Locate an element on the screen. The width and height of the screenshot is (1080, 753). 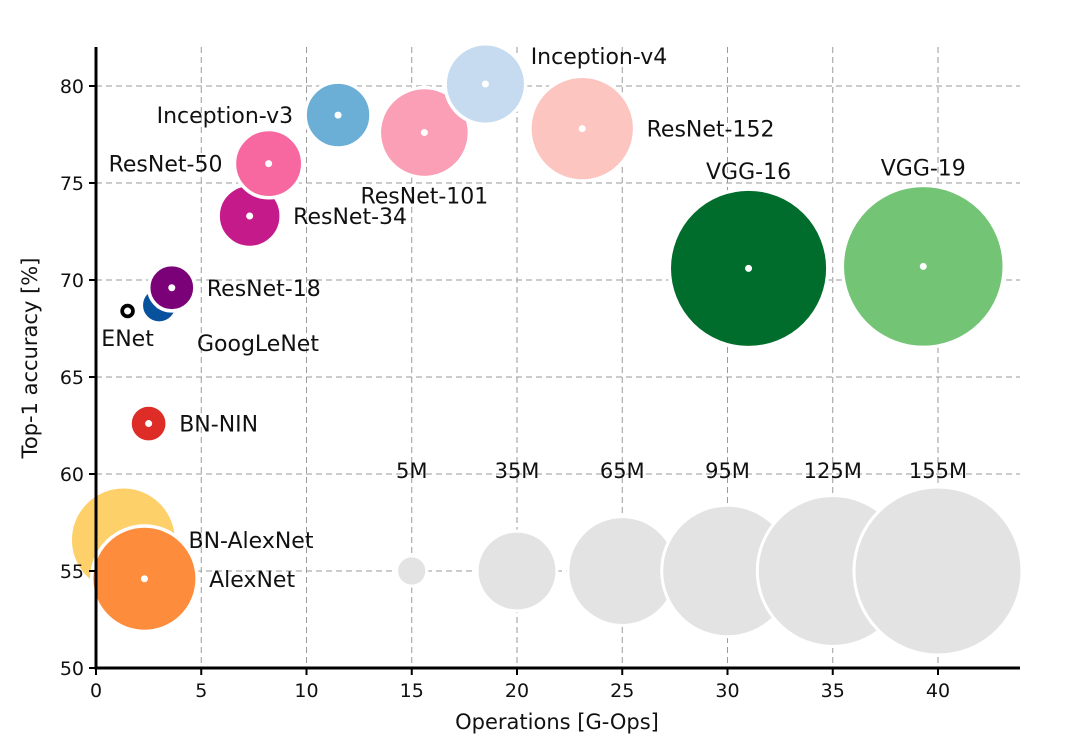
legend-bubble-5m is located at coordinates (412, 571).